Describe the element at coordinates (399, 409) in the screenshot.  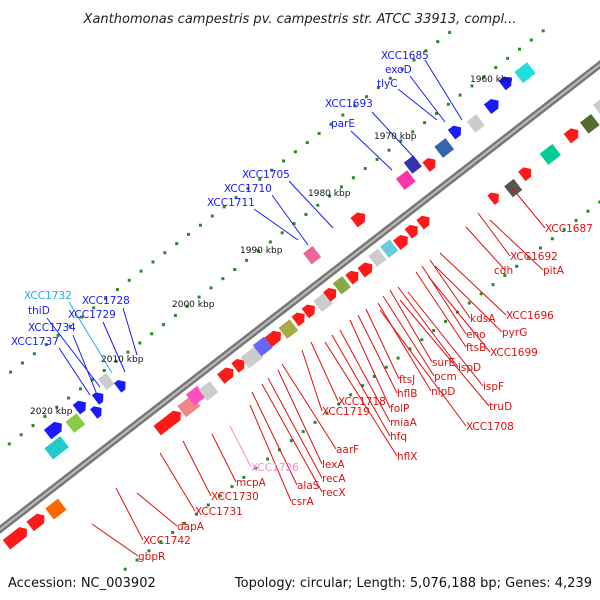
I see `gene-label: folP` at that location.